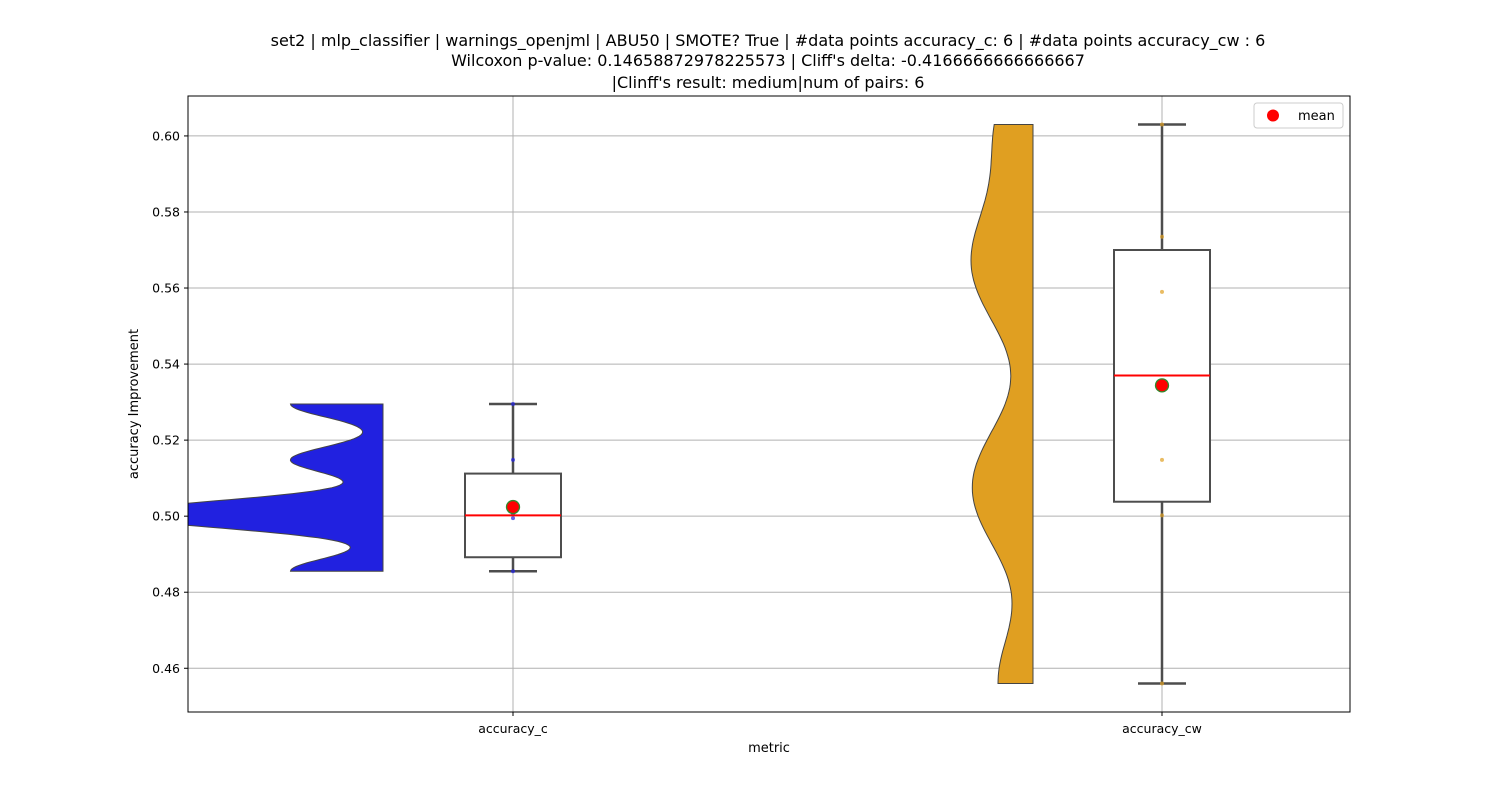  Describe the element at coordinates (166, 135) in the screenshot. I see `y-tick-label: 0.60` at that location.